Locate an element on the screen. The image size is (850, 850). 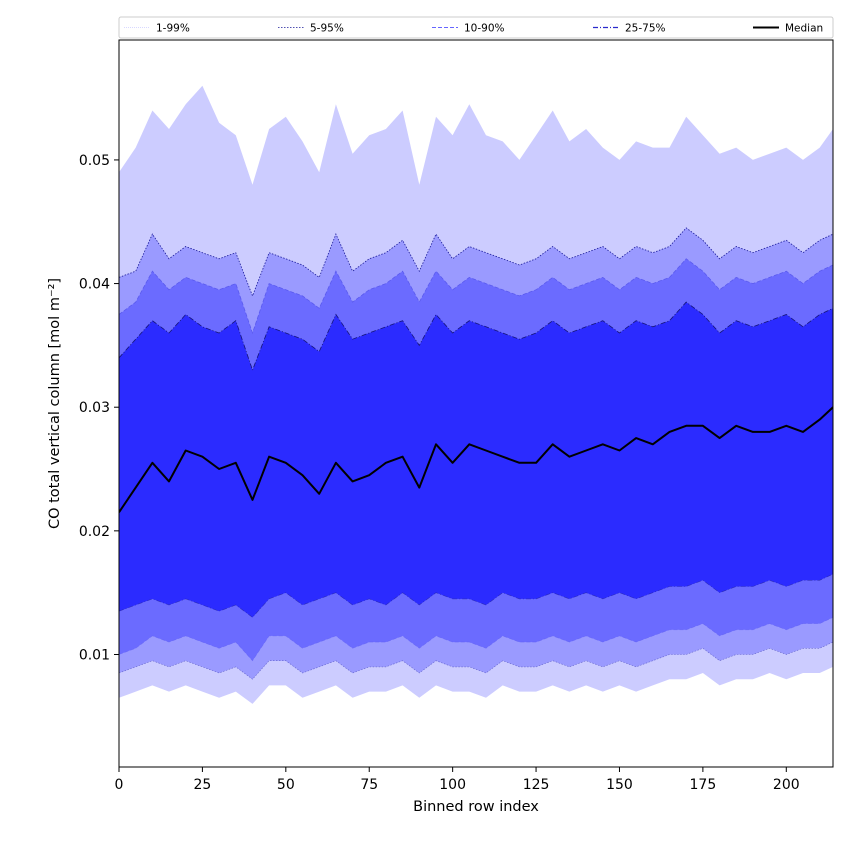
legend-label: 25-75% is located at coordinates (645, 29).